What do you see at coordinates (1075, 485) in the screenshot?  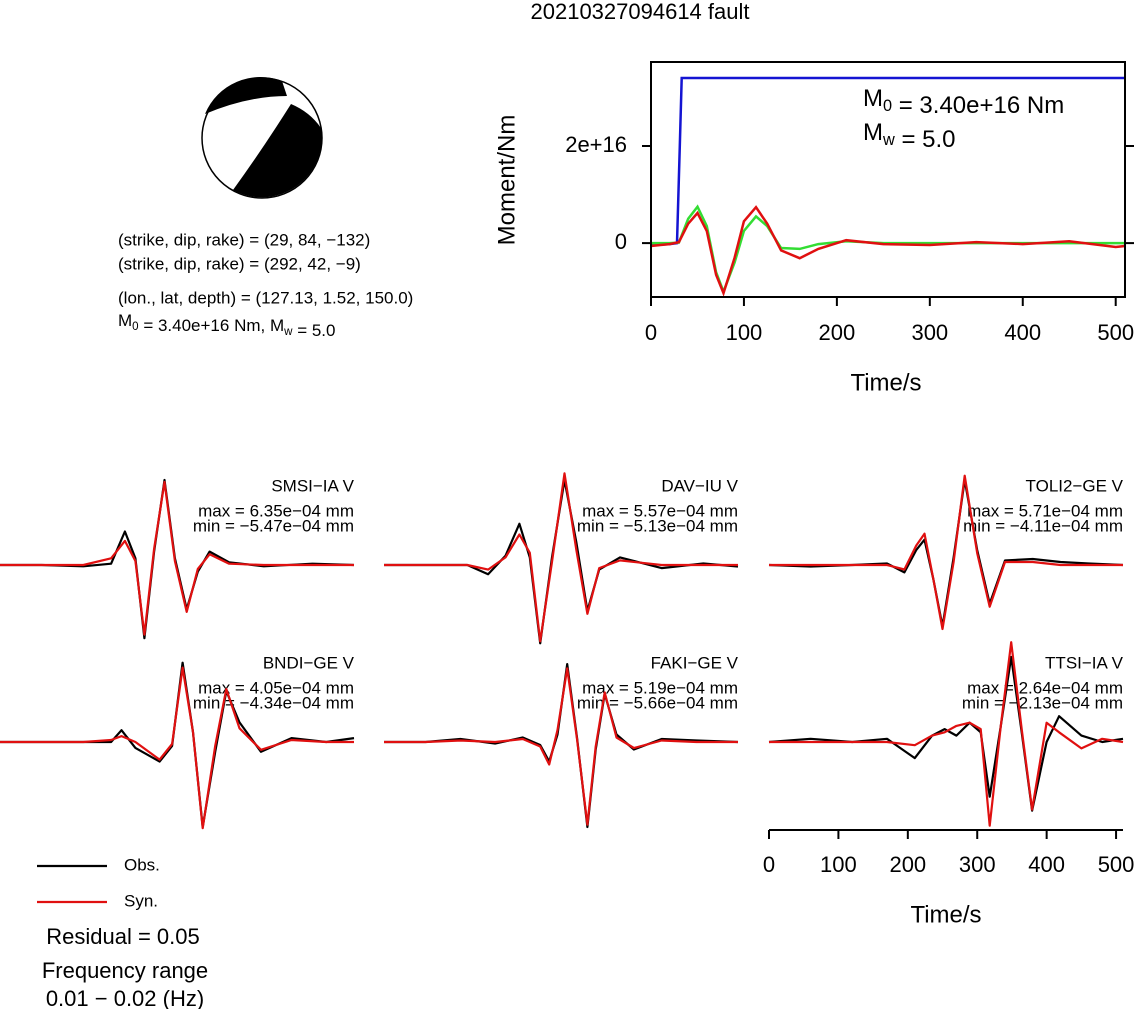 I see `station-title: TOLI2−GE V` at bounding box center [1075, 485].